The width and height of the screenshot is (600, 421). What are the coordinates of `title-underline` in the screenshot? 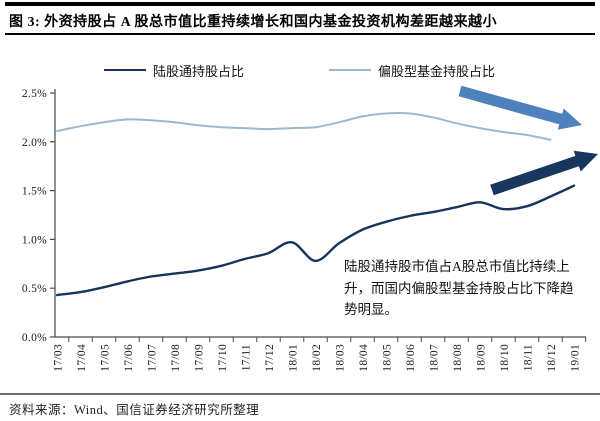 It's located at (300, 34).